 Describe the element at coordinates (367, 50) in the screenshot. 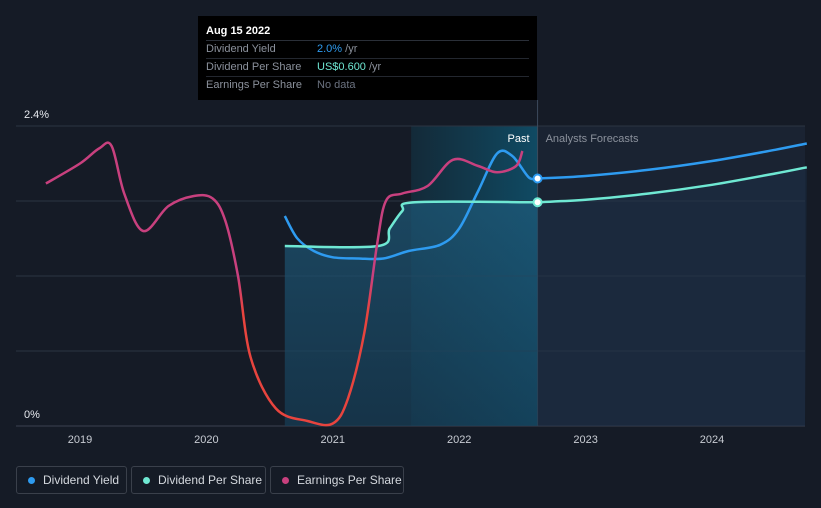

I see `tooltip-row-dividend-yield: Dividend Yield 2.0% /yr` at that location.